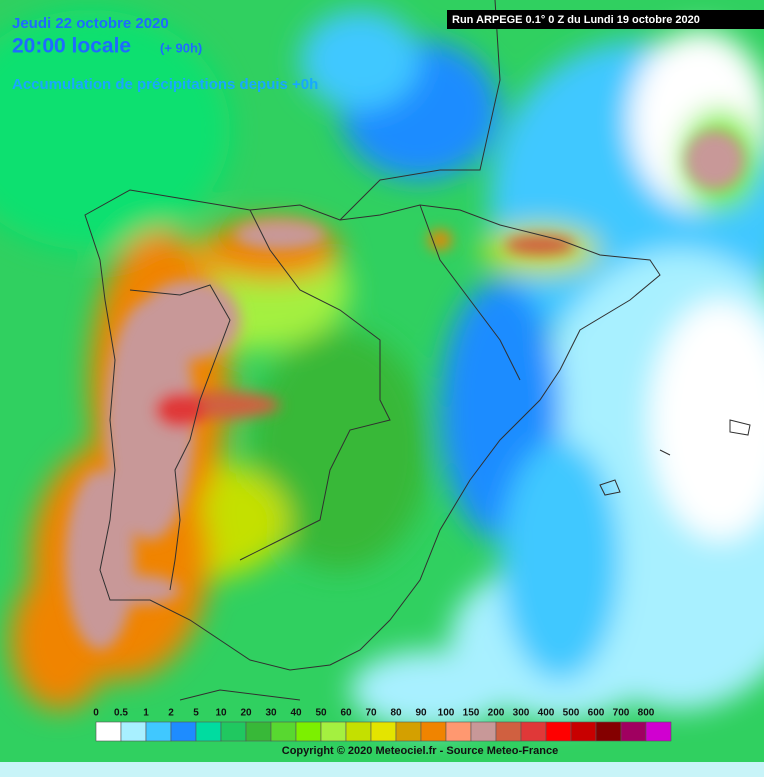 This screenshot has width=764, height=777. What do you see at coordinates (496, 713) in the screenshot?
I see `legend-label: 200` at bounding box center [496, 713].